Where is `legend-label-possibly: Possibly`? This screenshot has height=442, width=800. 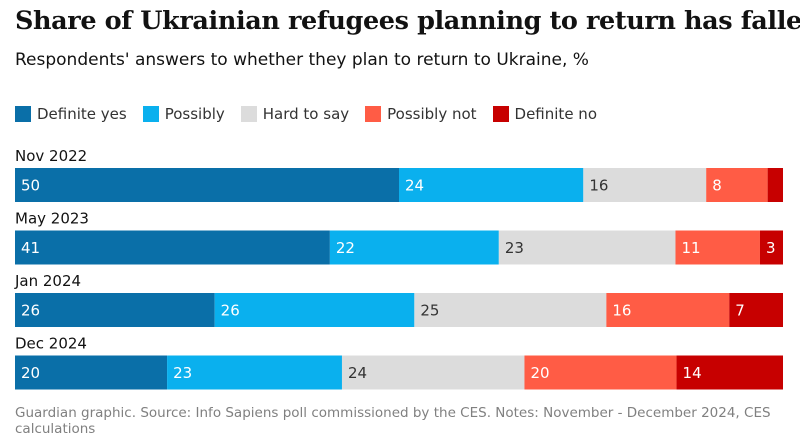 legend-label-possibly: Possibly is located at coordinates (194, 114).